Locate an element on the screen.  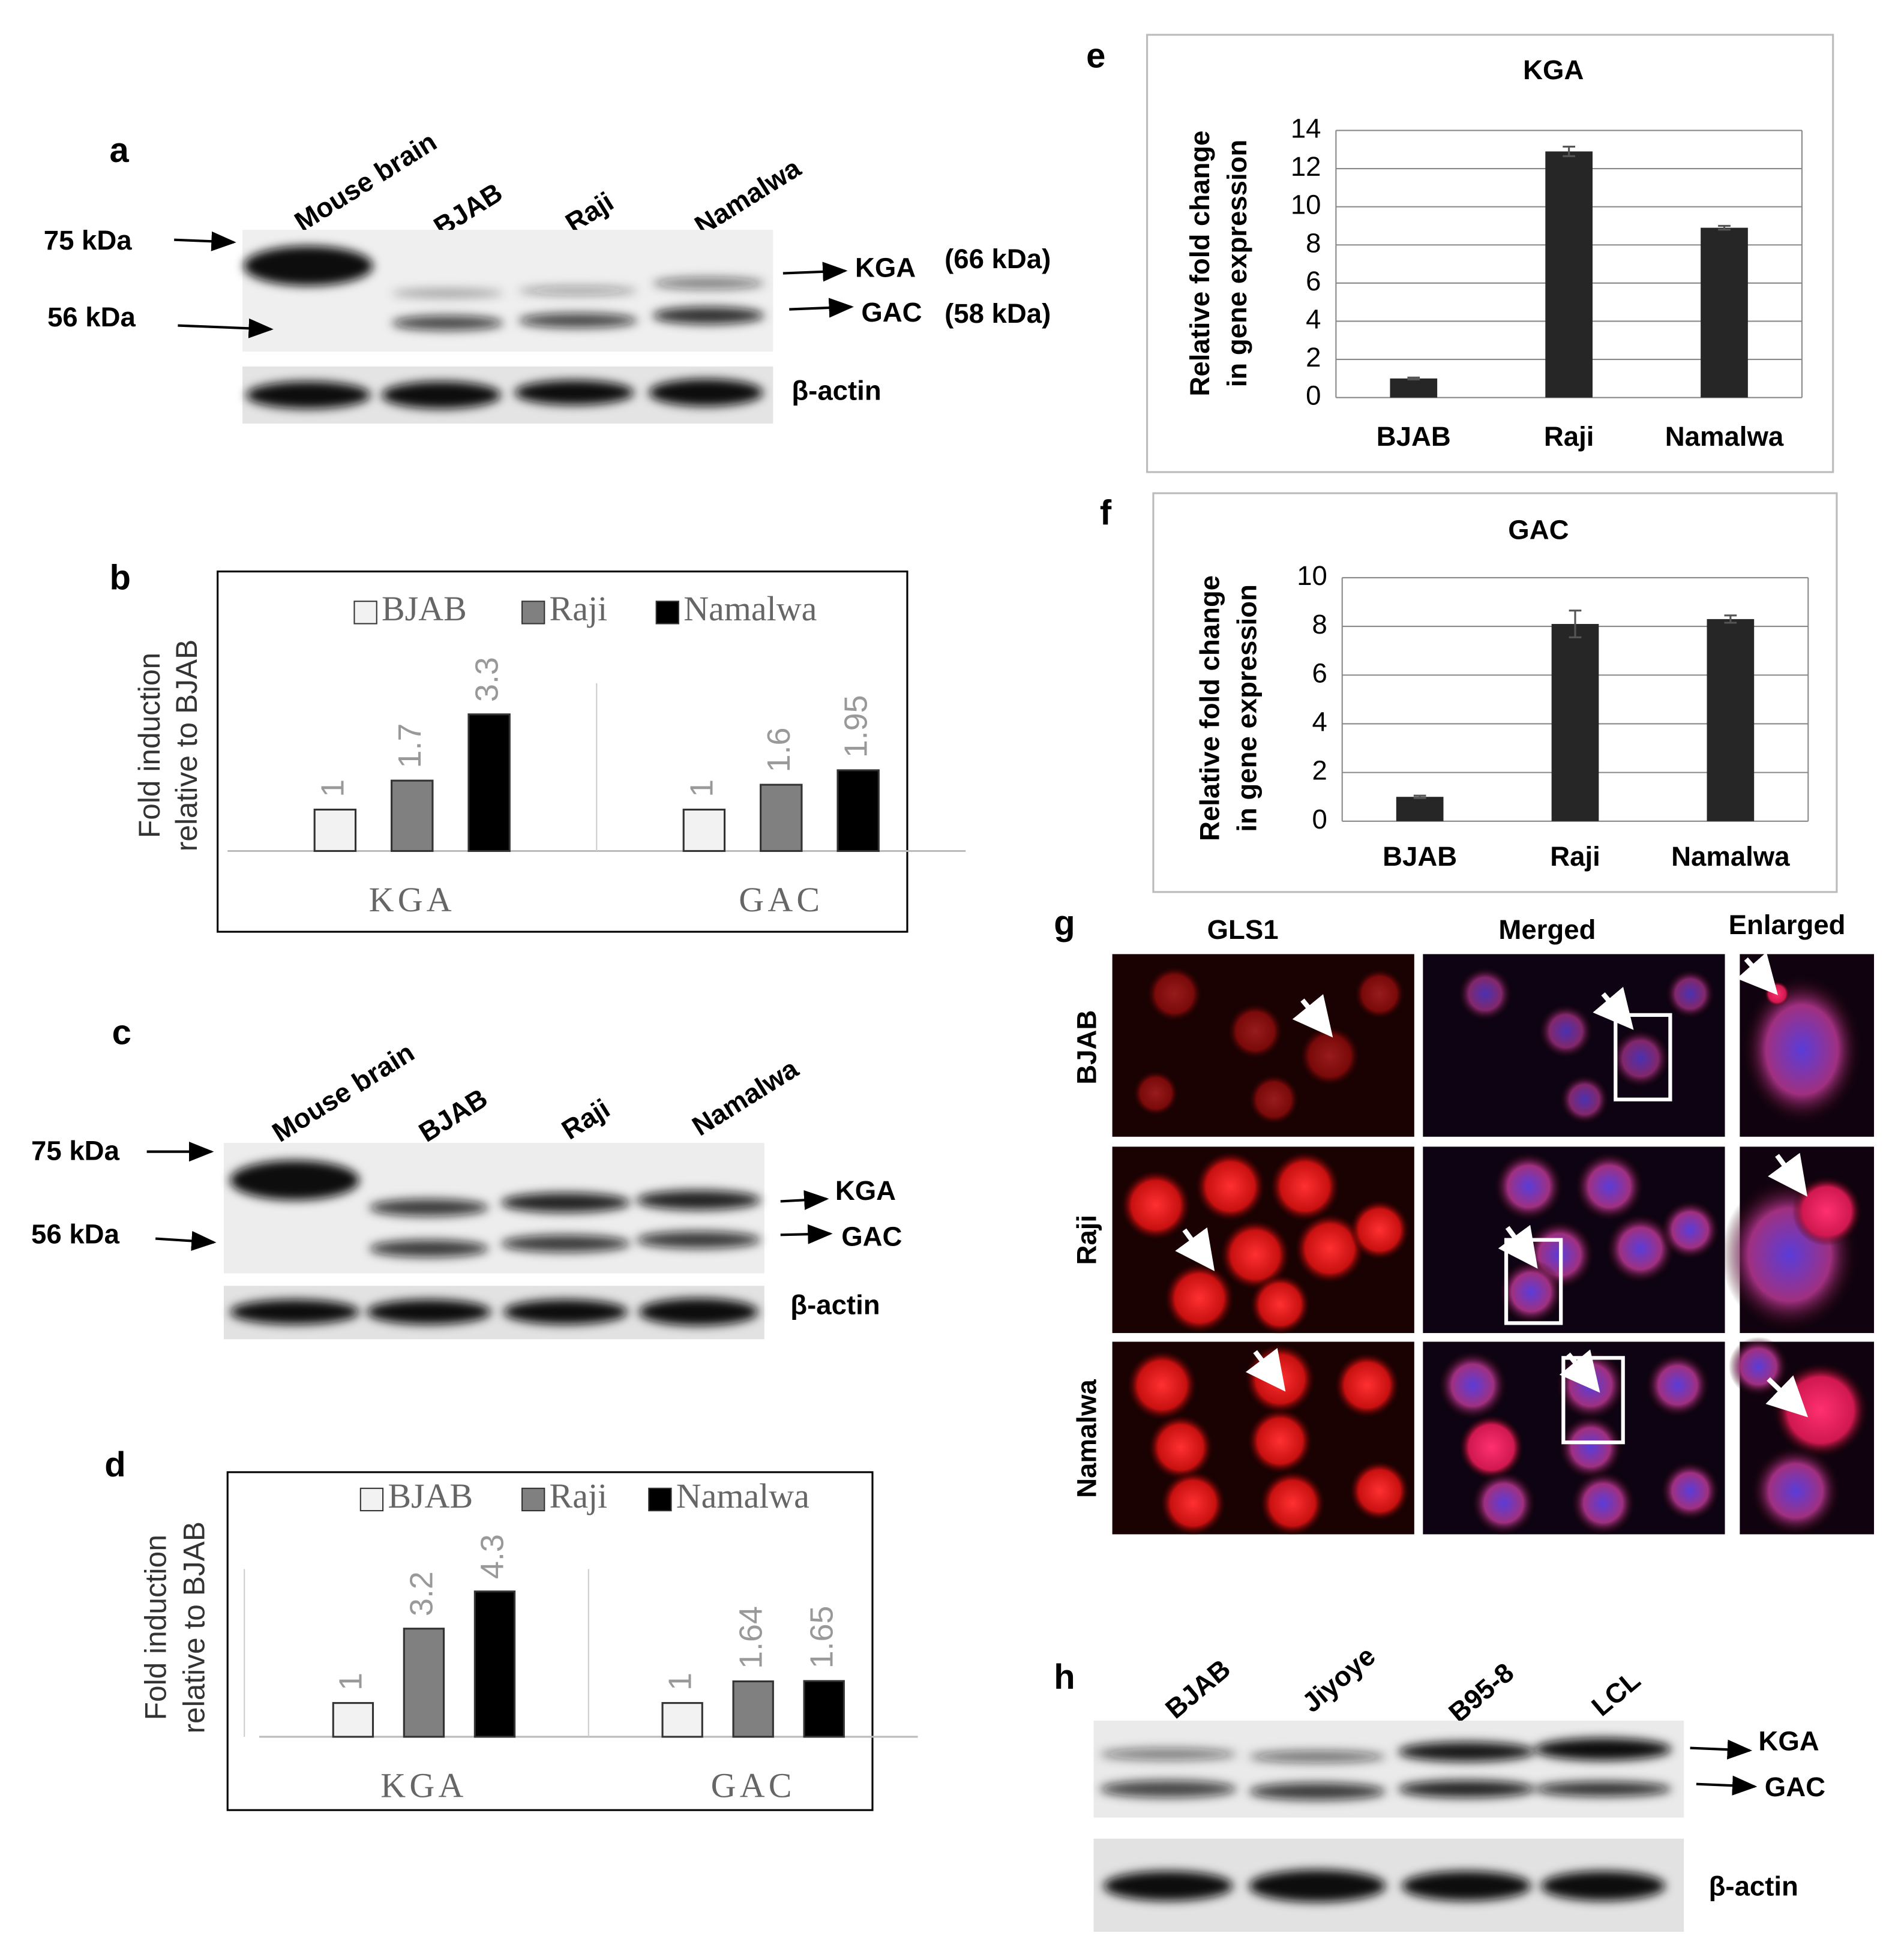
chart-title: GAC is located at coordinates (1538, 530).